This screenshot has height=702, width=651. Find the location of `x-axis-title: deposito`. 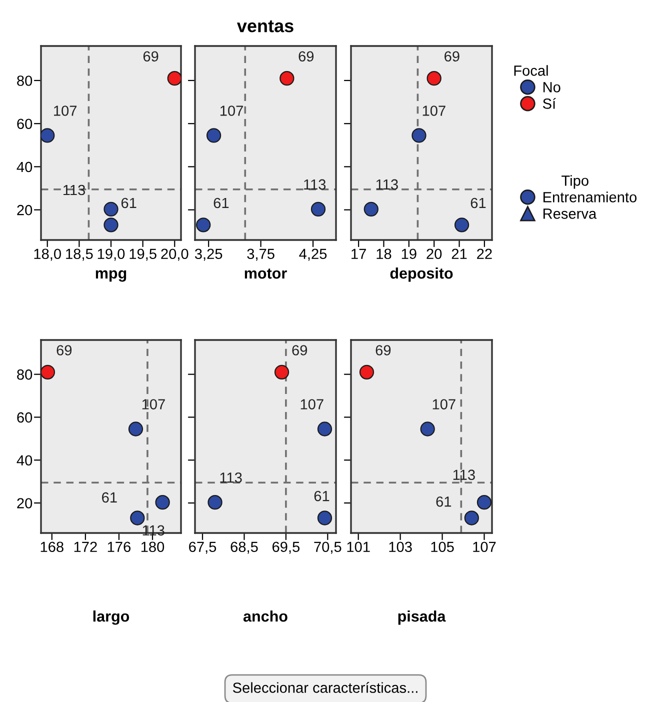

x-axis-title: deposito is located at coordinates (421, 274).